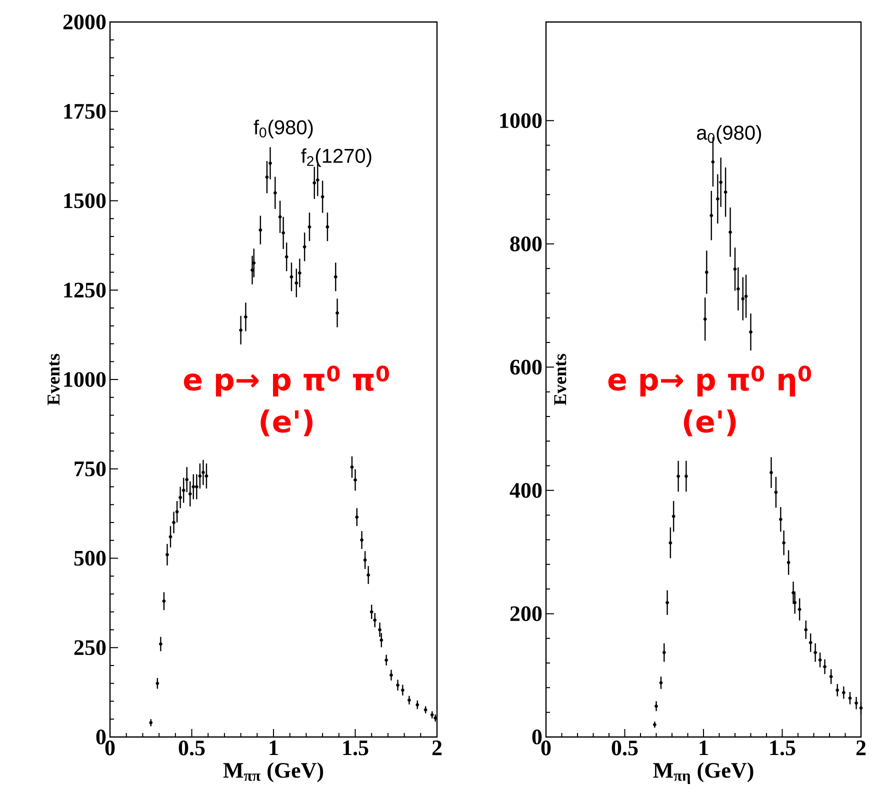 The width and height of the screenshot is (876, 811). What do you see at coordinates (703, 773) in the screenshot?
I see `x-axis-title: M$_{πη}$ (GeV)` at bounding box center [703, 773].